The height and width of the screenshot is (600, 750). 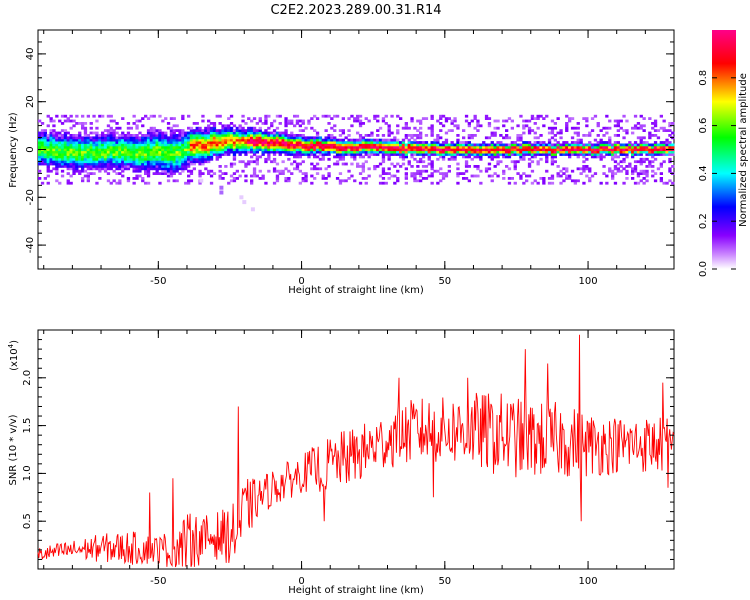 What do you see at coordinates (356, 290) in the screenshot?
I see `spectrogram-x-label: Height of straight line (km)` at bounding box center [356, 290].